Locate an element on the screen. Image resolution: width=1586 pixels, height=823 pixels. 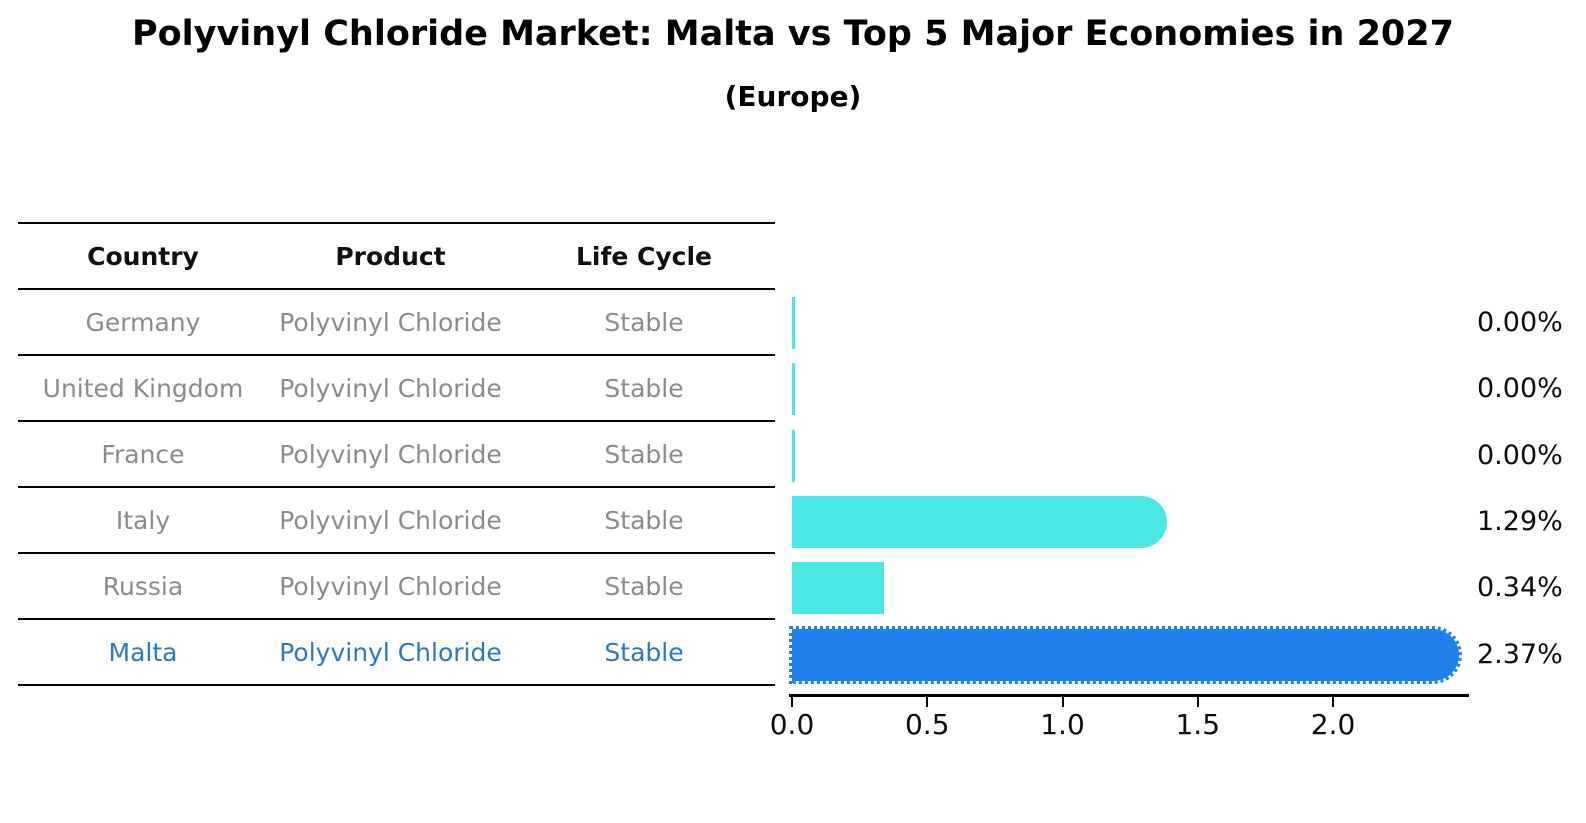
country-cell: United Kingdom is located at coordinates (143, 388).